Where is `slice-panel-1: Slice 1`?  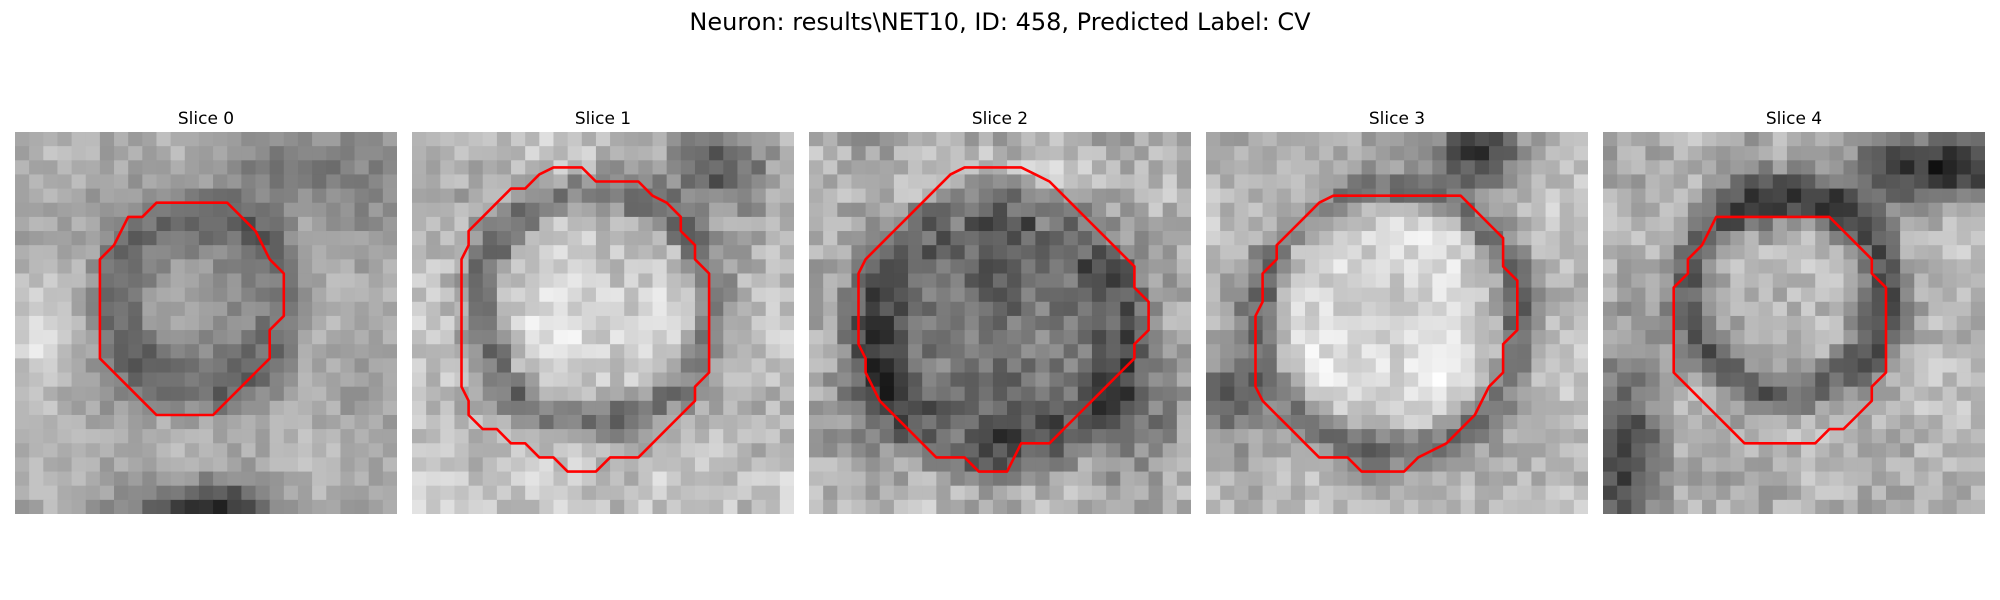
slice-panel-1: Slice 1 is located at coordinates (603, 310).